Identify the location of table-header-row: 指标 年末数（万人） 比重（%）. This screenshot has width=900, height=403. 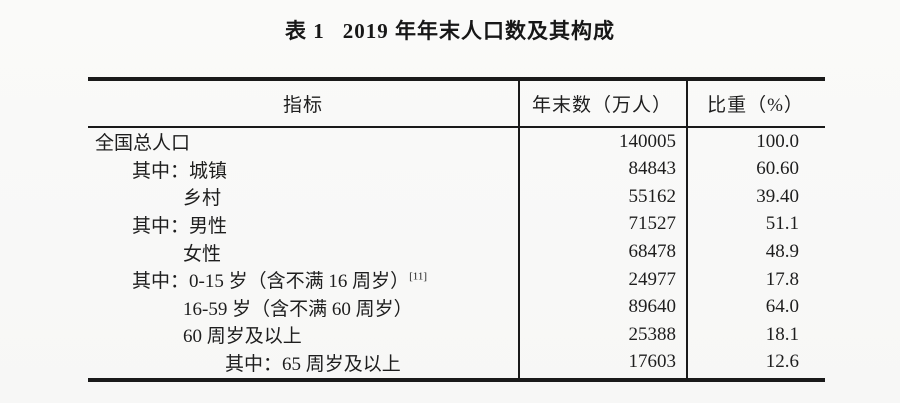
(456, 104).